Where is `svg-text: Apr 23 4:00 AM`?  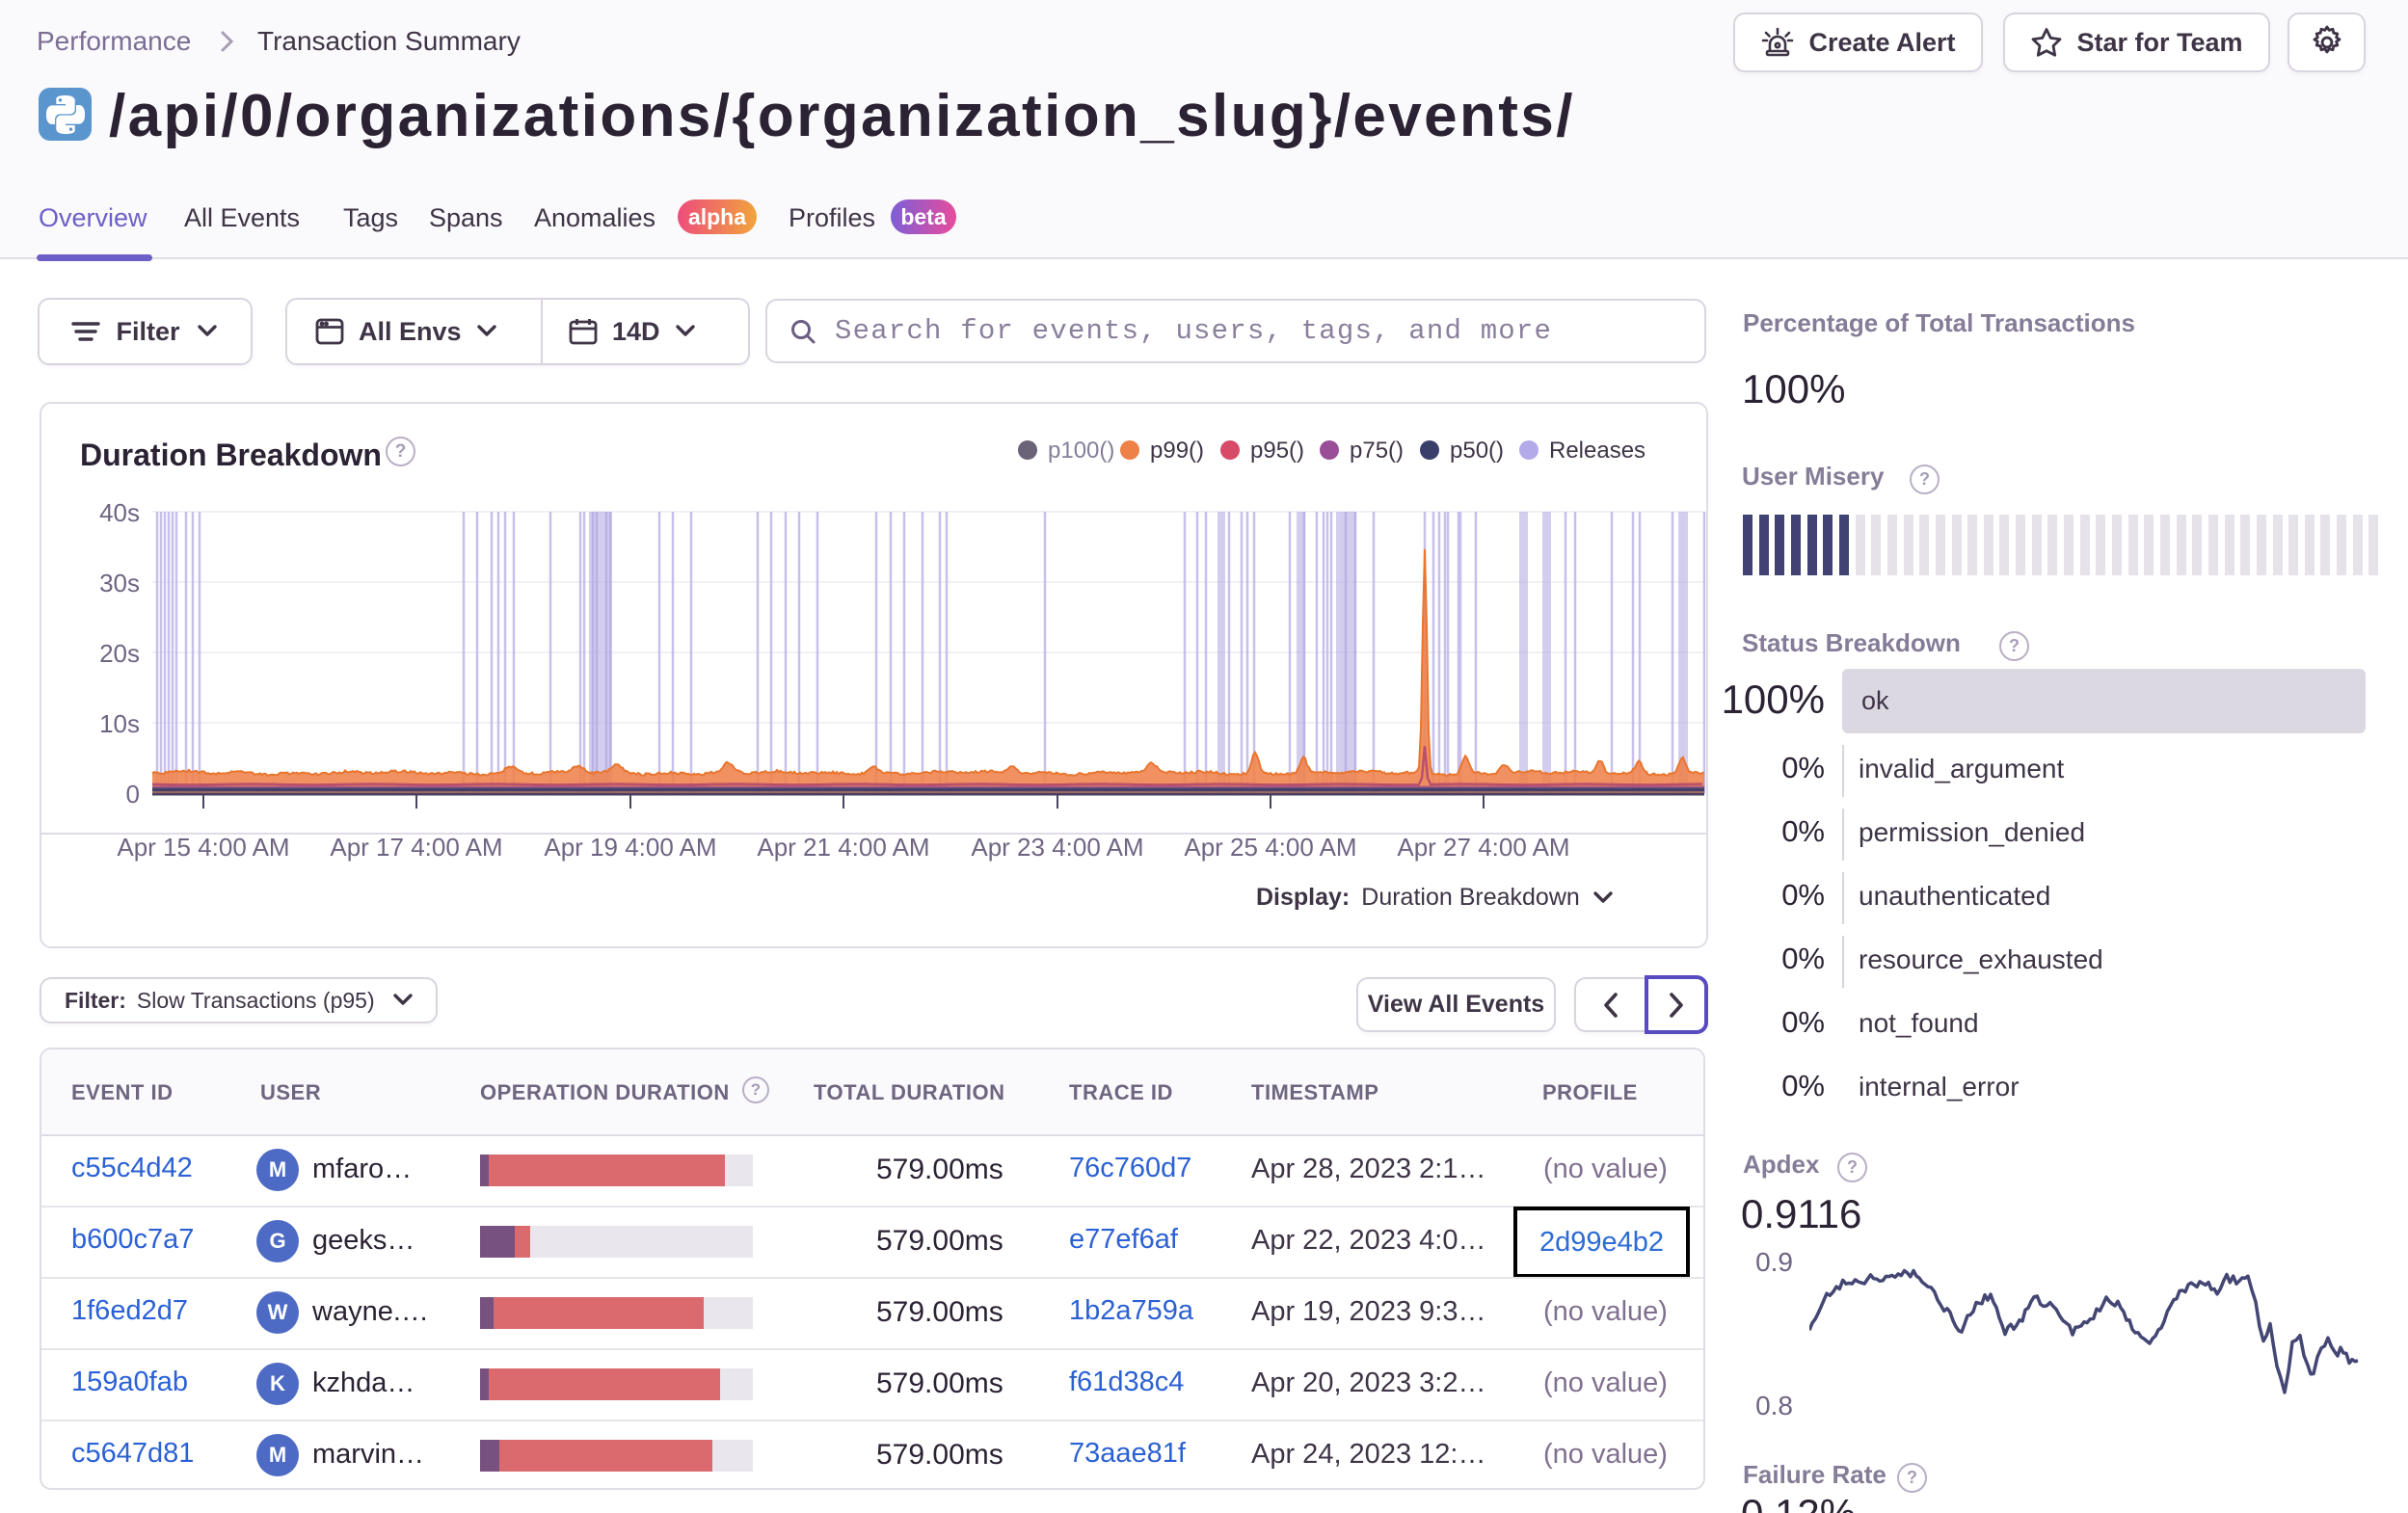
svg-text: Apr 23 4:00 AM is located at coordinates (1057, 847).